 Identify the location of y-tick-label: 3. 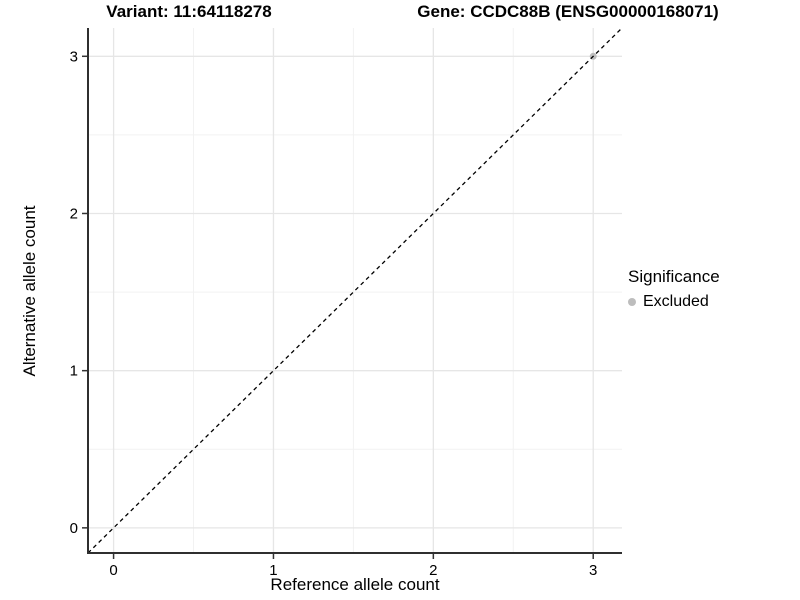
(74, 56).